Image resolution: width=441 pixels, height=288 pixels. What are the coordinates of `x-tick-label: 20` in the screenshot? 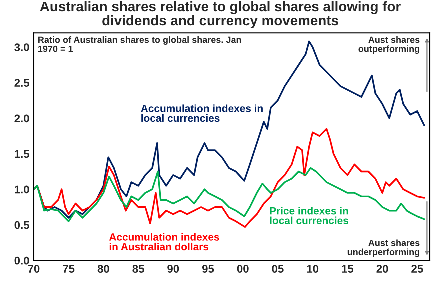 It's located at (382, 269).